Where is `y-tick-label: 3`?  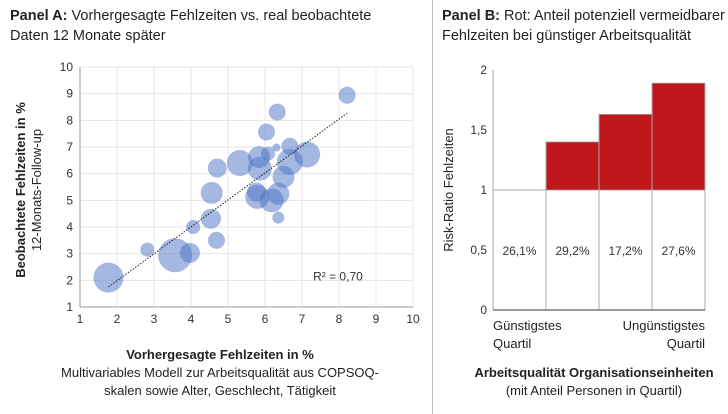 y-tick-label: 3 is located at coordinates (69, 254).